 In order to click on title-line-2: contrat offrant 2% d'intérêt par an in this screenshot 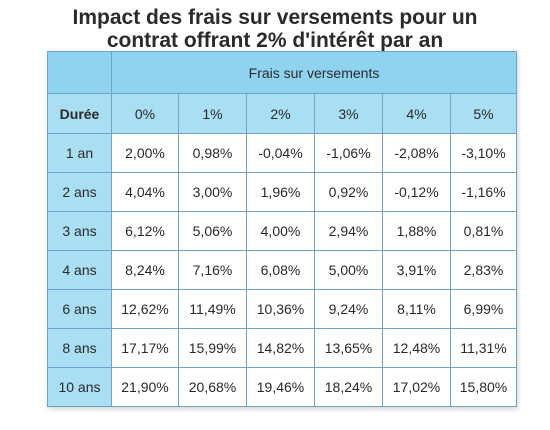, I will do `click(275, 40)`.